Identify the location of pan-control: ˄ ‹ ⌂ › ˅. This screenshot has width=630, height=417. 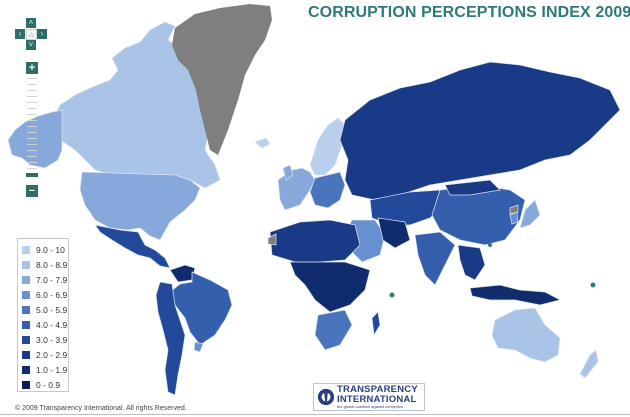
(31, 35).